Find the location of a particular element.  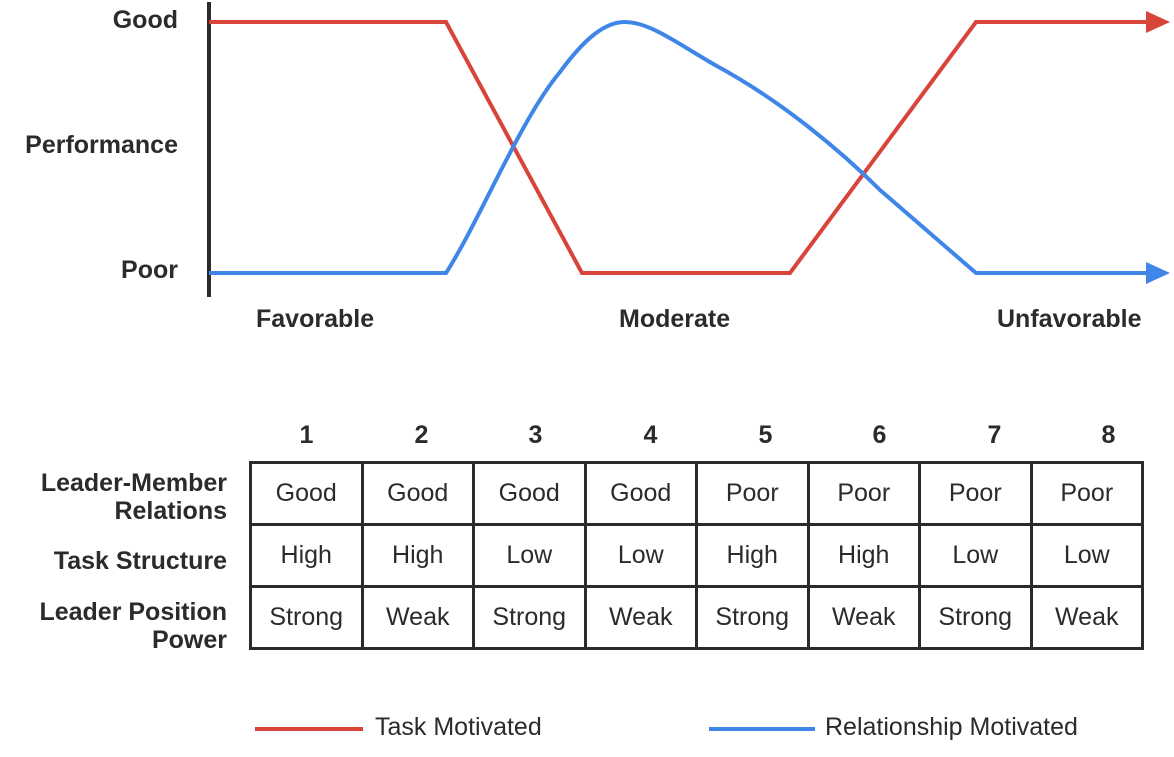

legend-relationship-label: Relationship Motivated is located at coordinates (951, 727).